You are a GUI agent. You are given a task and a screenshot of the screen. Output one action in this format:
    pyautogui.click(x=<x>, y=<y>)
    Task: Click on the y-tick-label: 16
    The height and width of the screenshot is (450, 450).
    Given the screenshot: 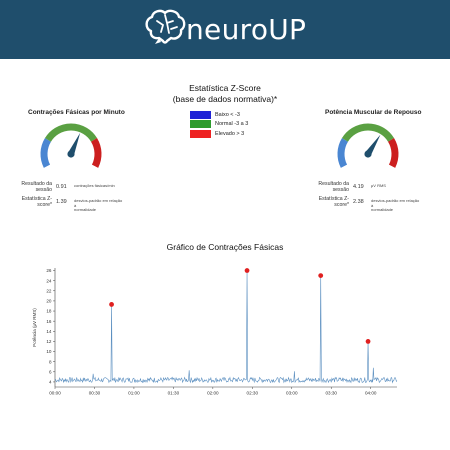 What is the action you would take?
    pyautogui.click(x=49, y=321)
    